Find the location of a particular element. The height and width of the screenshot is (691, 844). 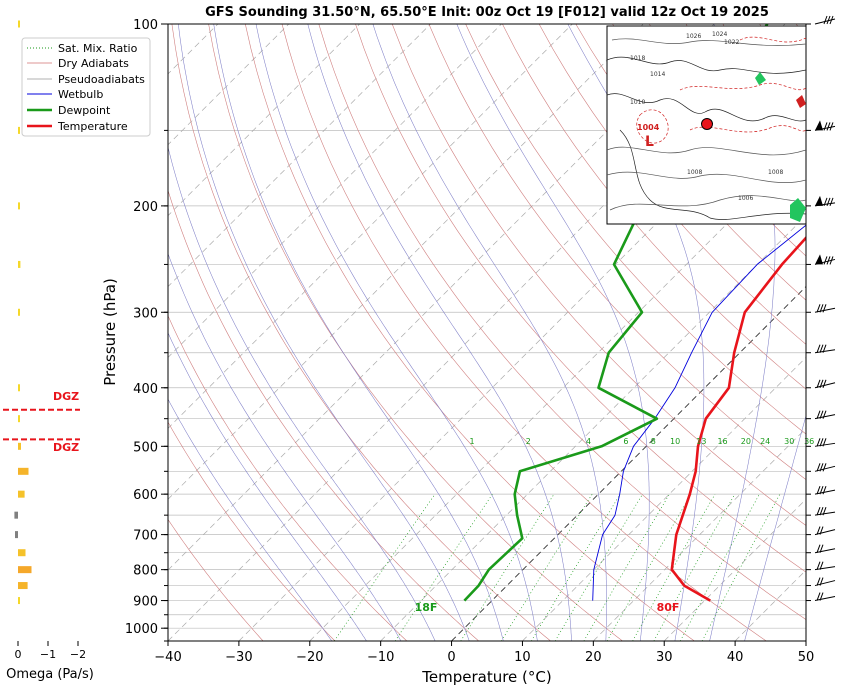

map-isobar-label-1: 1026 is located at coordinates (693, 36).